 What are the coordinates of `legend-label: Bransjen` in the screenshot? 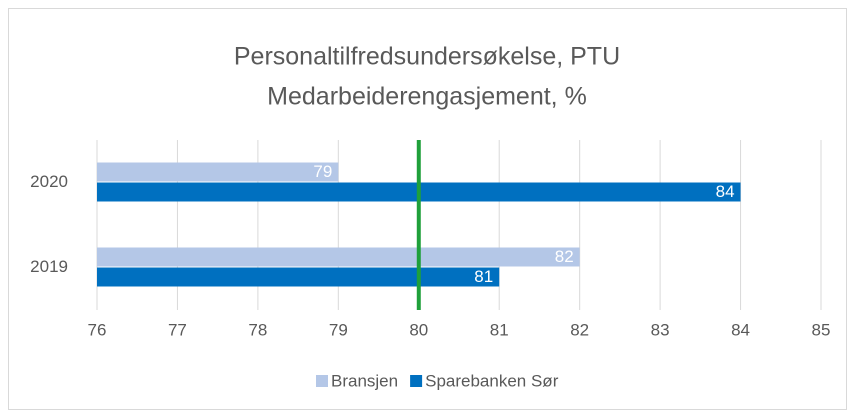 It's located at (364, 380).